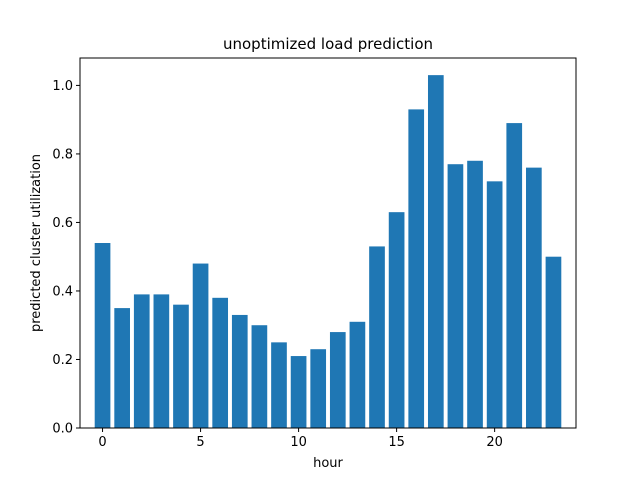 This screenshot has width=640, height=480. What do you see at coordinates (396, 442) in the screenshot?
I see `x-tick-label: 15` at bounding box center [396, 442].